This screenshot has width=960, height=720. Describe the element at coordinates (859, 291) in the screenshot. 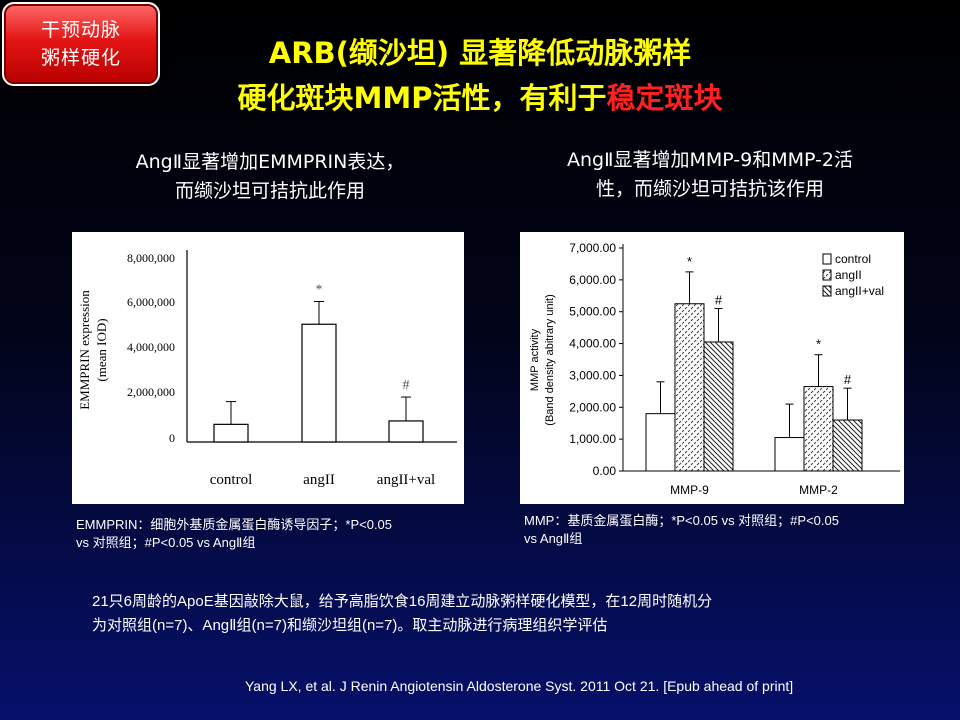

I see `legend-label: angII+val` at that location.